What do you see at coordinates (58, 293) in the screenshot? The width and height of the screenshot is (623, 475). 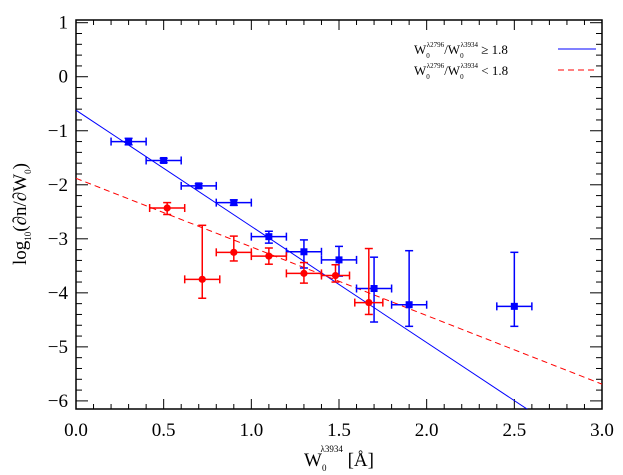 I see `y-tick-label: −4` at bounding box center [58, 293].